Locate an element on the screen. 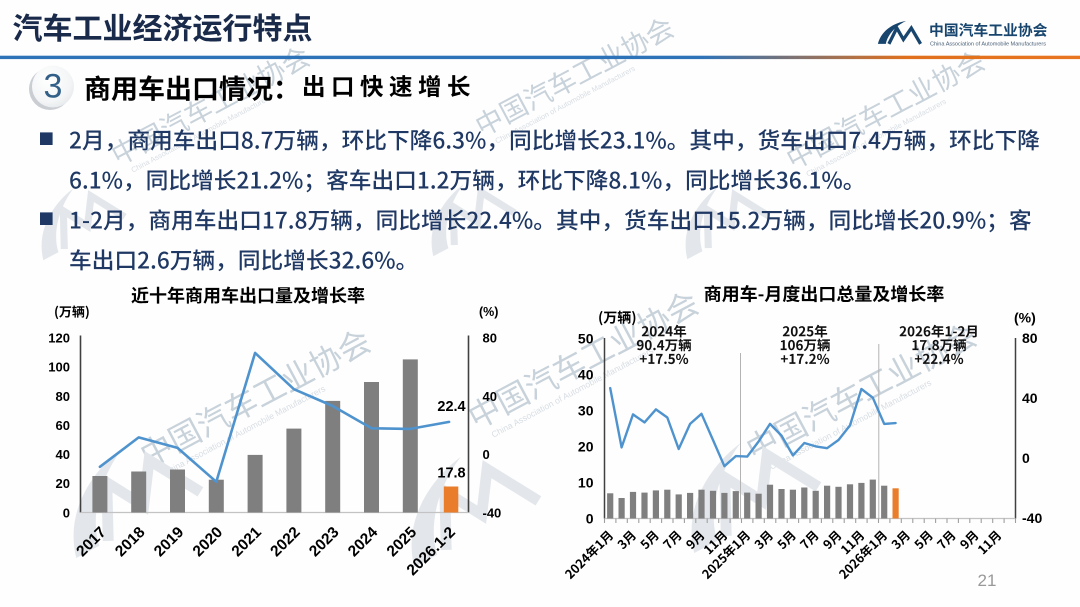  svg-text: 17.8 is located at coordinates (451, 474).